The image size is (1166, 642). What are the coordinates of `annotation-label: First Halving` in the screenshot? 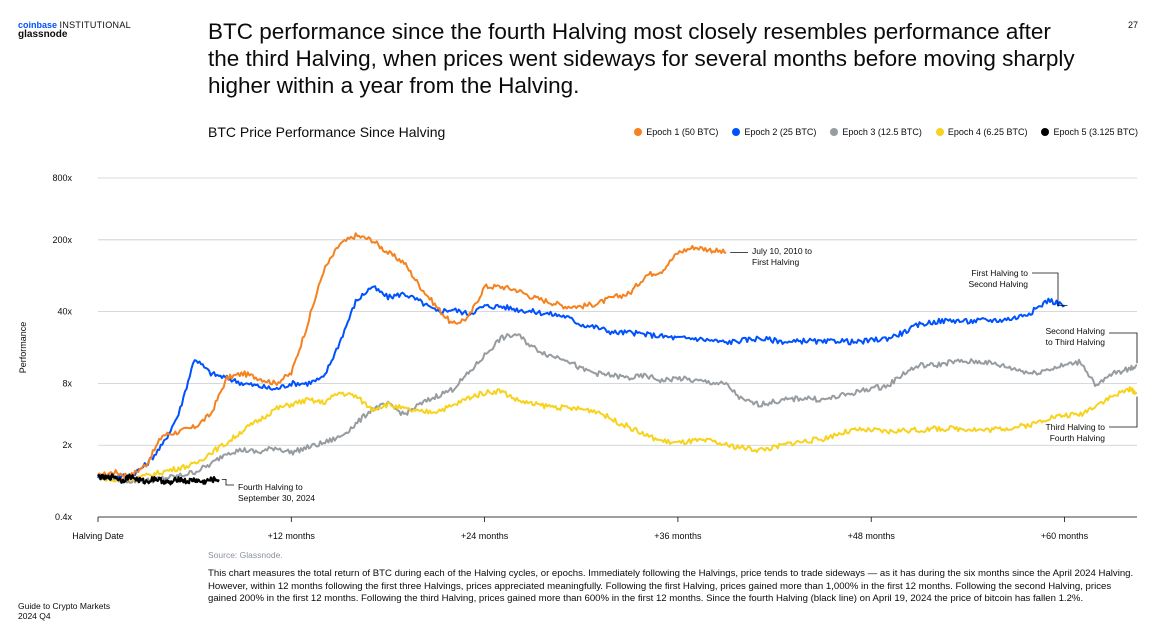 It's located at (776, 262).